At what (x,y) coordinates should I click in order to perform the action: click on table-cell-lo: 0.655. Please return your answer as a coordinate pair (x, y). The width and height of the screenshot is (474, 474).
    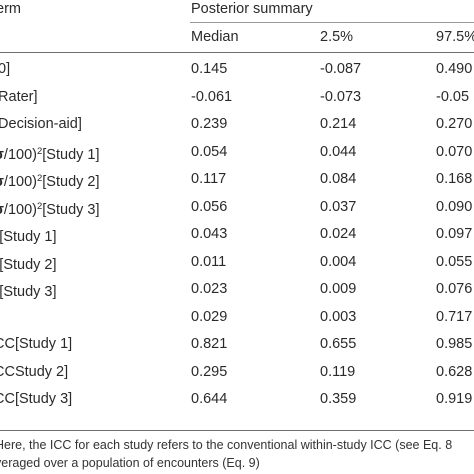
    Looking at the image, I should click on (338, 344).